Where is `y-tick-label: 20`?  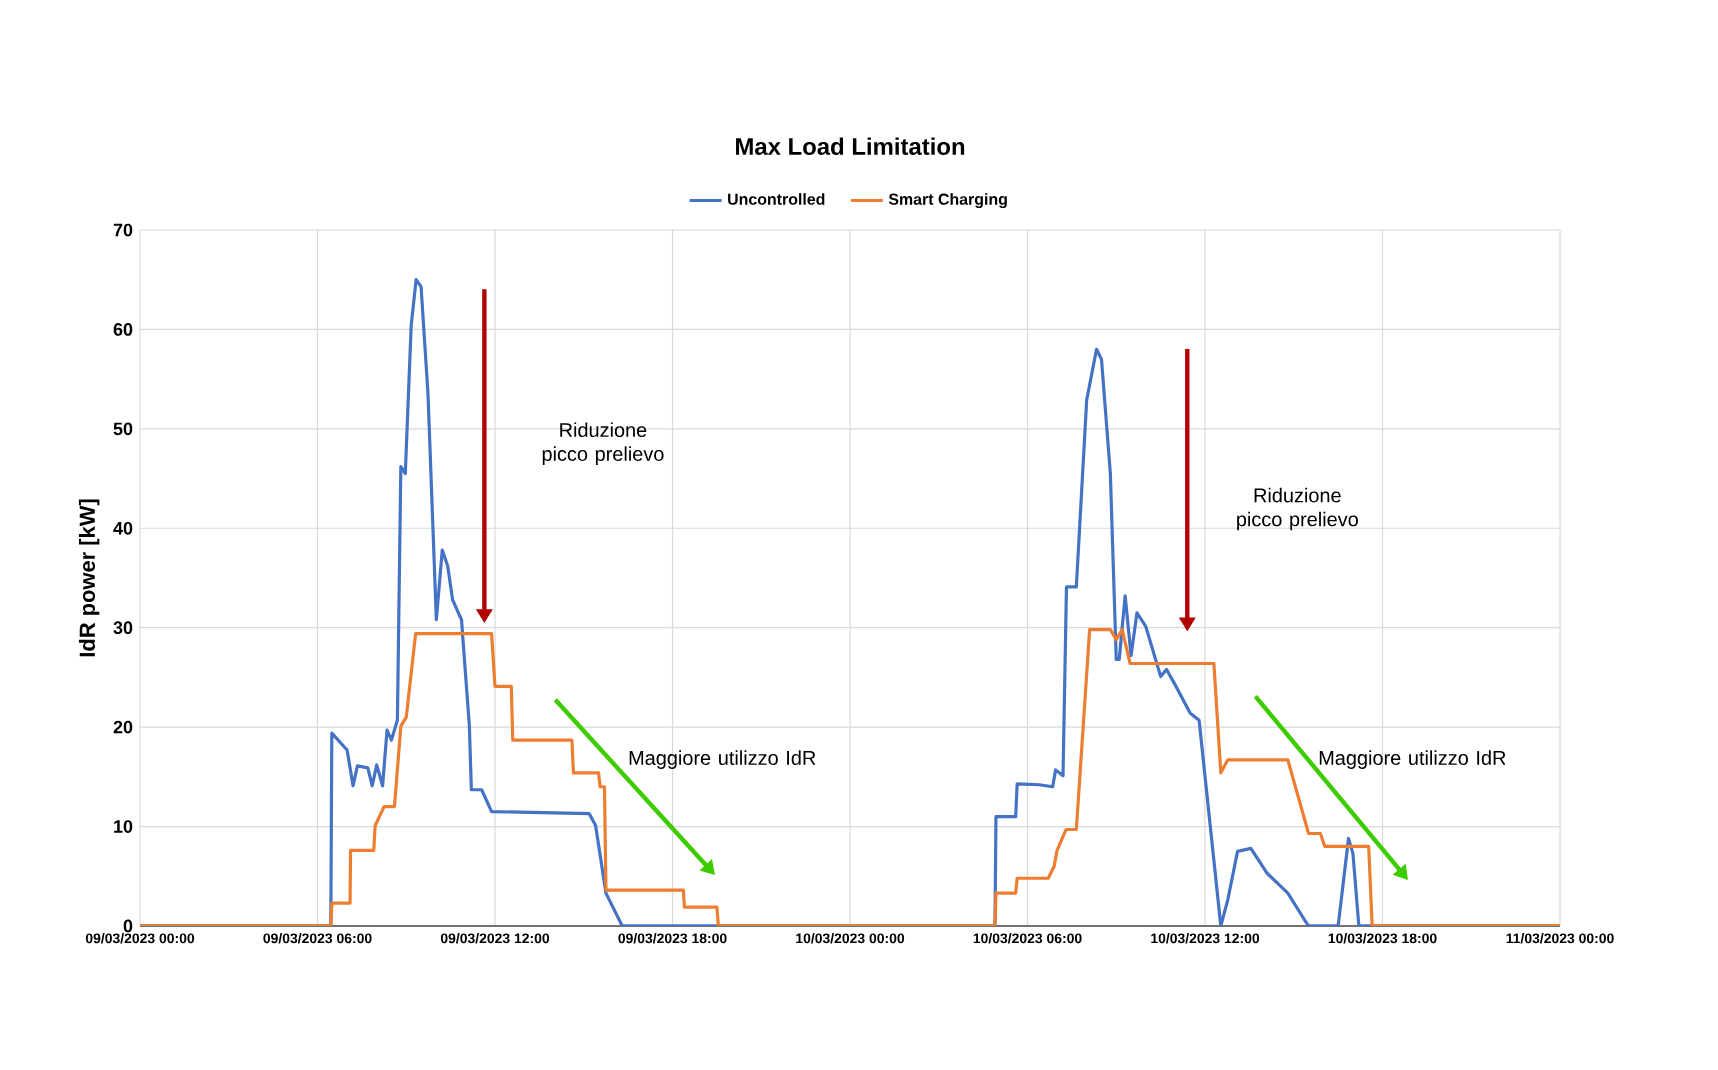
y-tick-label: 20 is located at coordinates (123, 727).